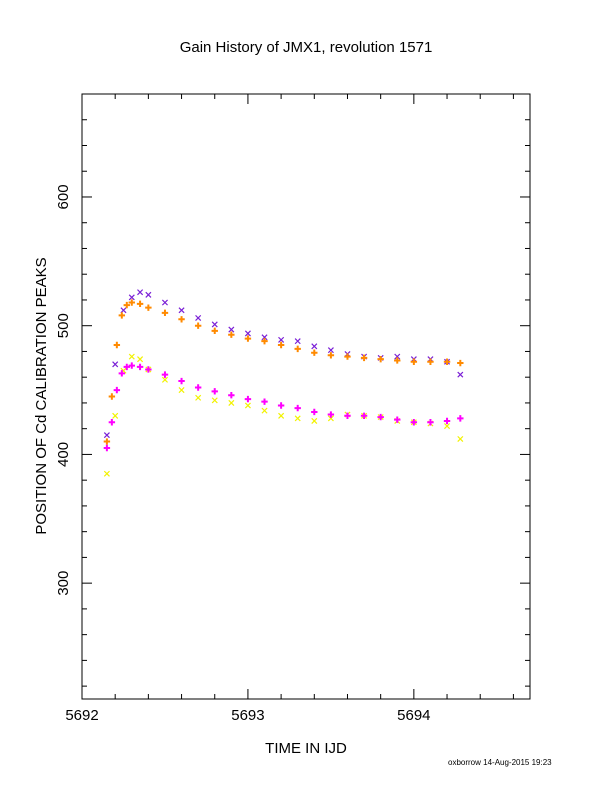  Describe the element at coordinates (81, 715) in the screenshot. I see `x-tick-label: 5692` at that location.